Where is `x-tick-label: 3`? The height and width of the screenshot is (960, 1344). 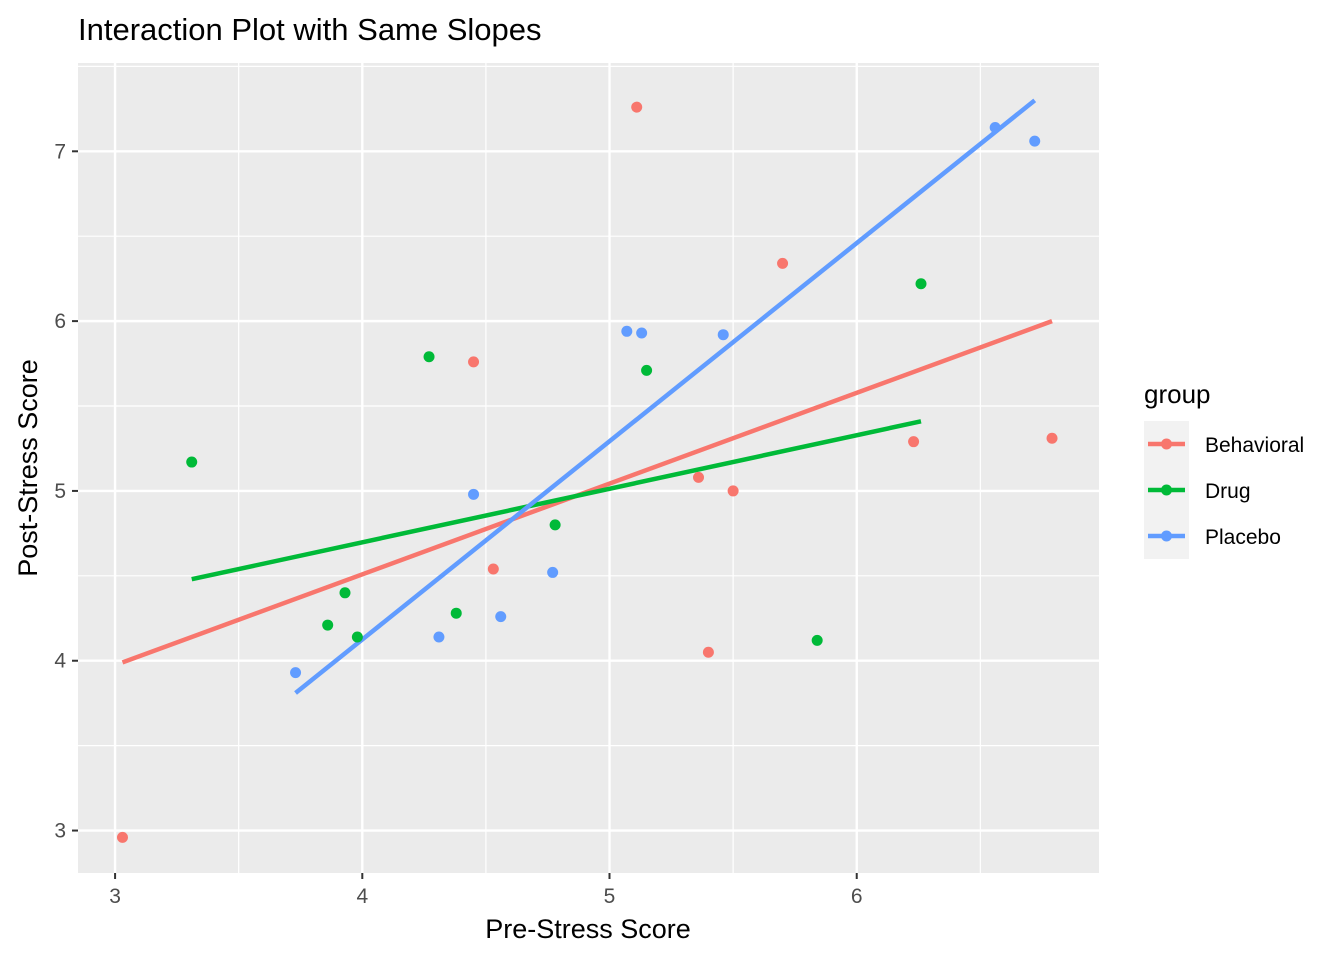 x-tick-label: 3 is located at coordinates (115, 896).